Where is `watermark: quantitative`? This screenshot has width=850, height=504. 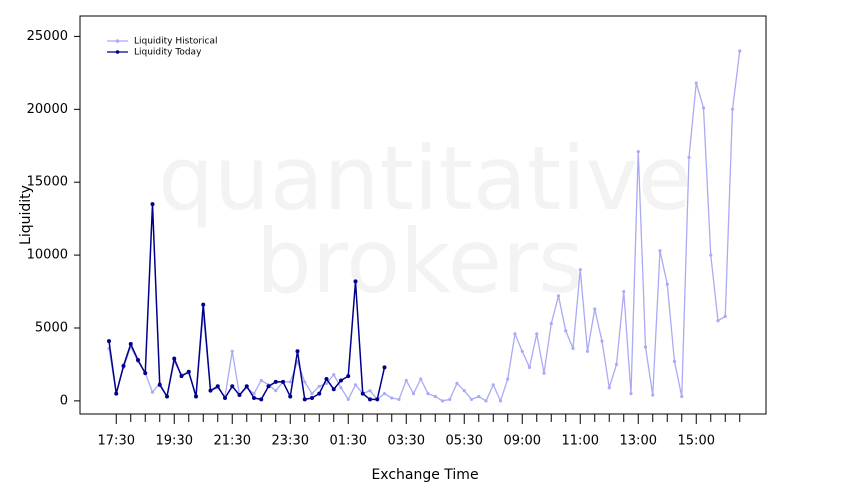 watermark: quantitative is located at coordinates (425, 178).